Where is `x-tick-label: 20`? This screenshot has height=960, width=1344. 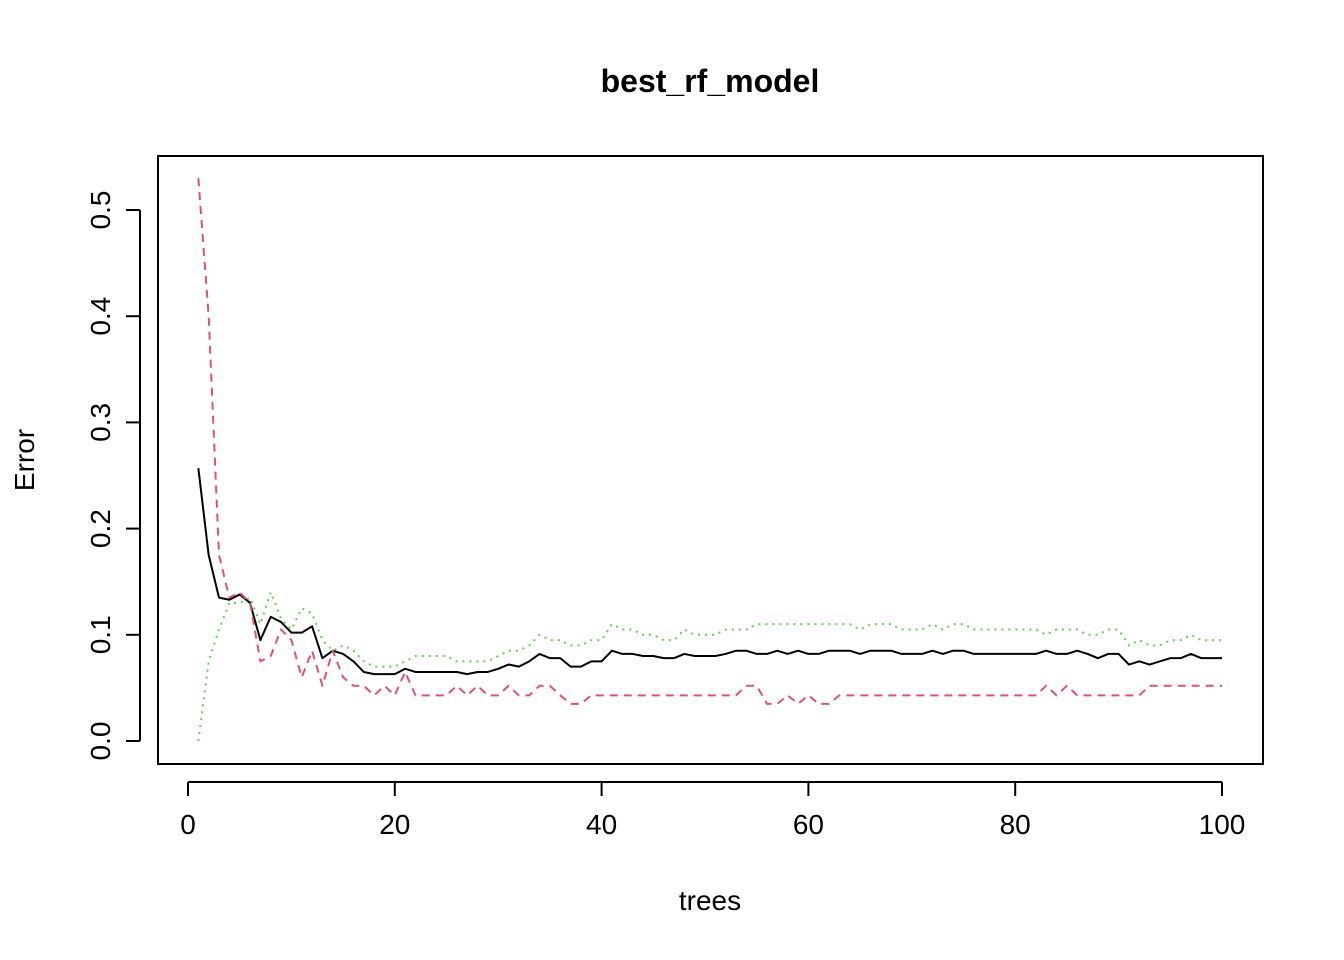
x-tick-label: 20 is located at coordinates (394, 824).